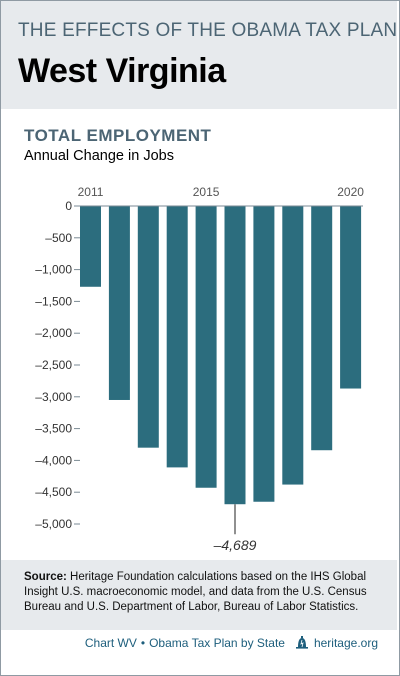 This screenshot has width=400, height=676. Describe the element at coordinates (53, 365) in the screenshot. I see `y-tick-label: –2,500` at that location.